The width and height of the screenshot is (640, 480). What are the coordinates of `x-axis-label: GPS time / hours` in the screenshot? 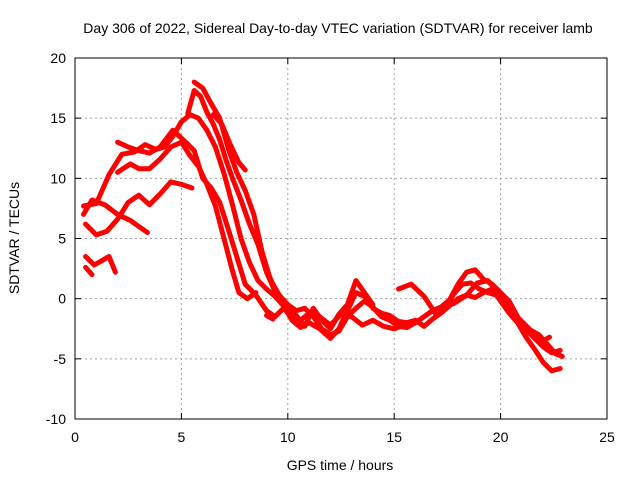 It's located at (340, 465).